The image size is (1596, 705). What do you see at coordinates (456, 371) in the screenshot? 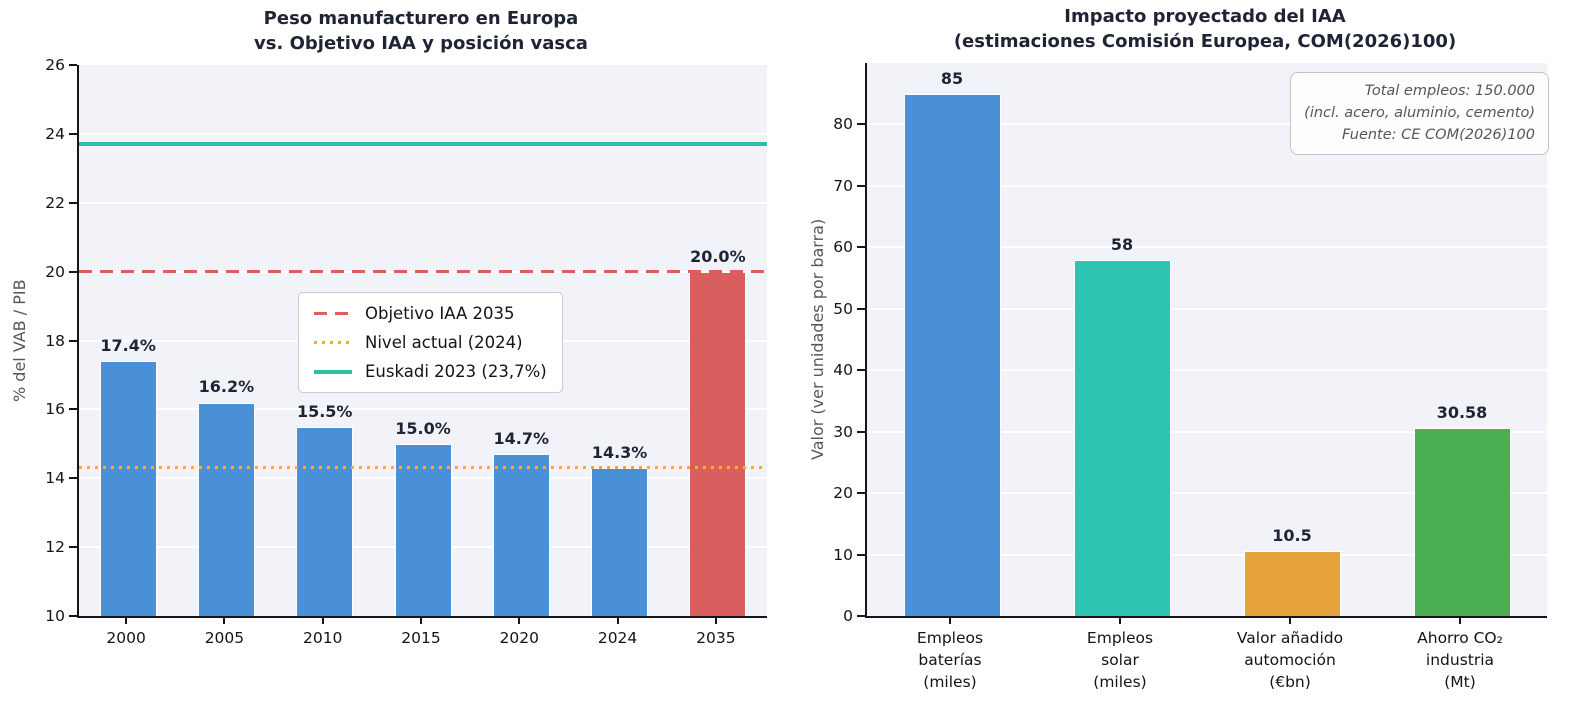
I see `legend-label: Euskadi 2023 (23,7%)` at bounding box center [456, 371].